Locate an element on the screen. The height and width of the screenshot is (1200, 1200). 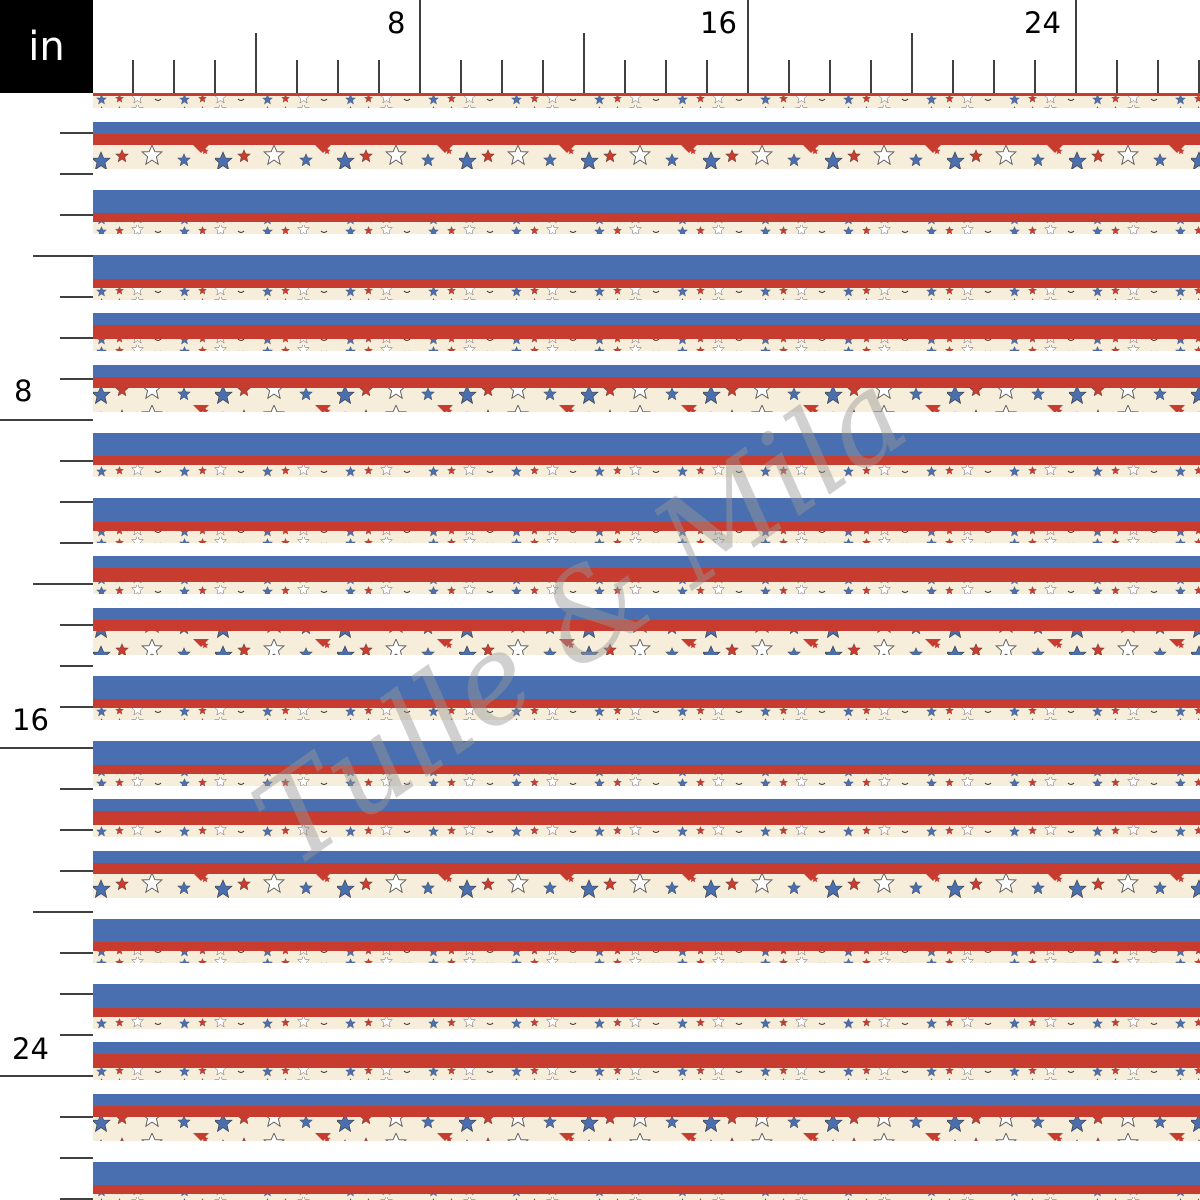
left-label-24: 24 is located at coordinates (30, 1049).